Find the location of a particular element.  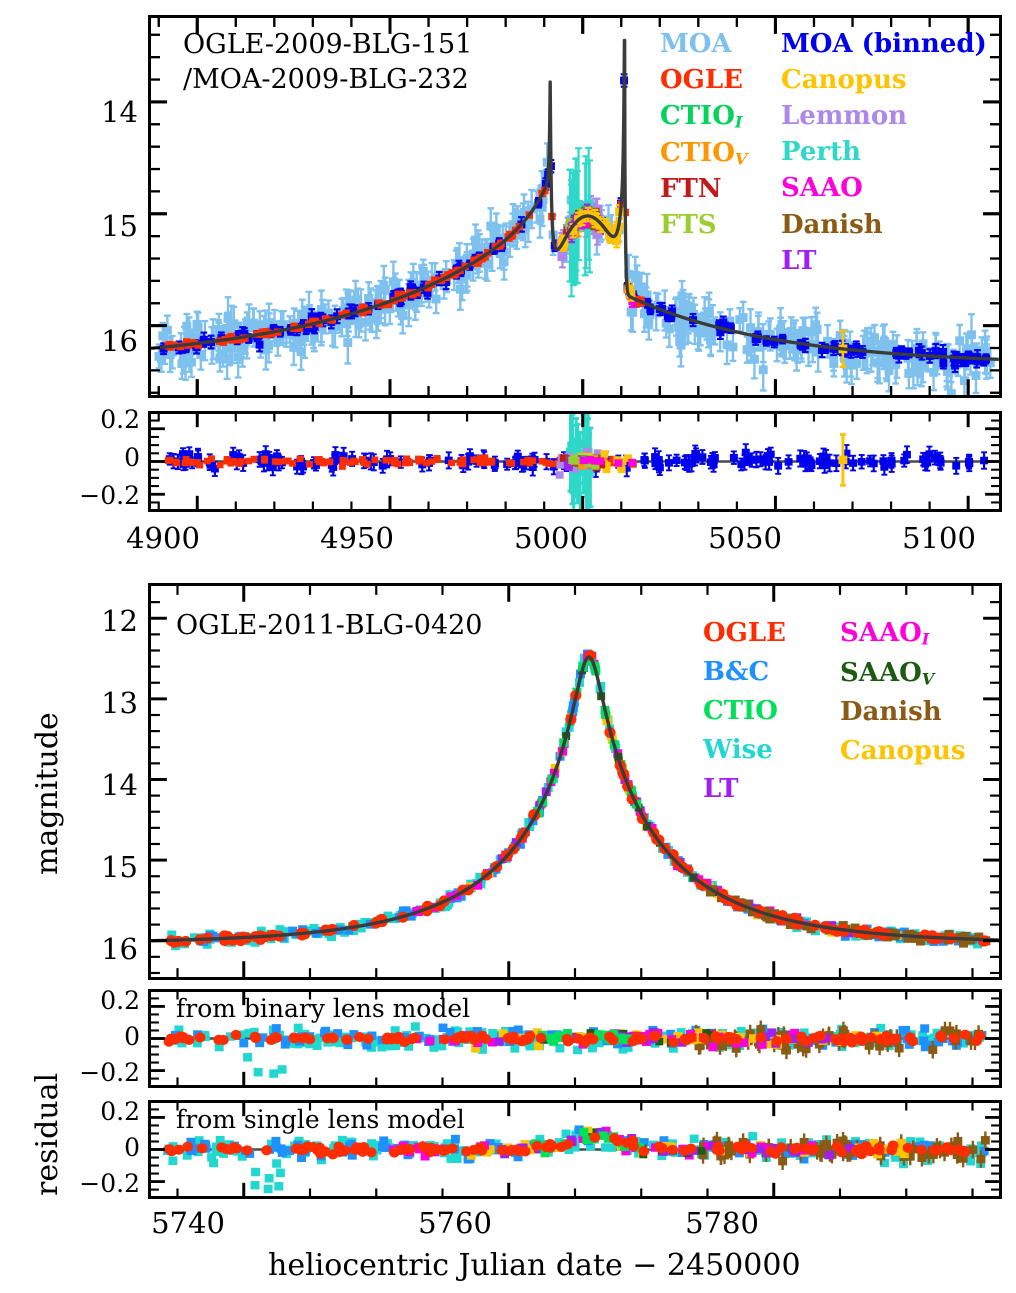

ytick-bottom-15: 15 is located at coordinates (119, 867).